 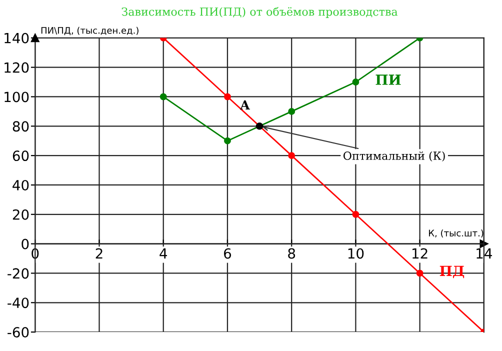 What do you see at coordinates (20, 185) in the screenshot?
I see `y-tick-label: 40` at bounding box center [20, 185].